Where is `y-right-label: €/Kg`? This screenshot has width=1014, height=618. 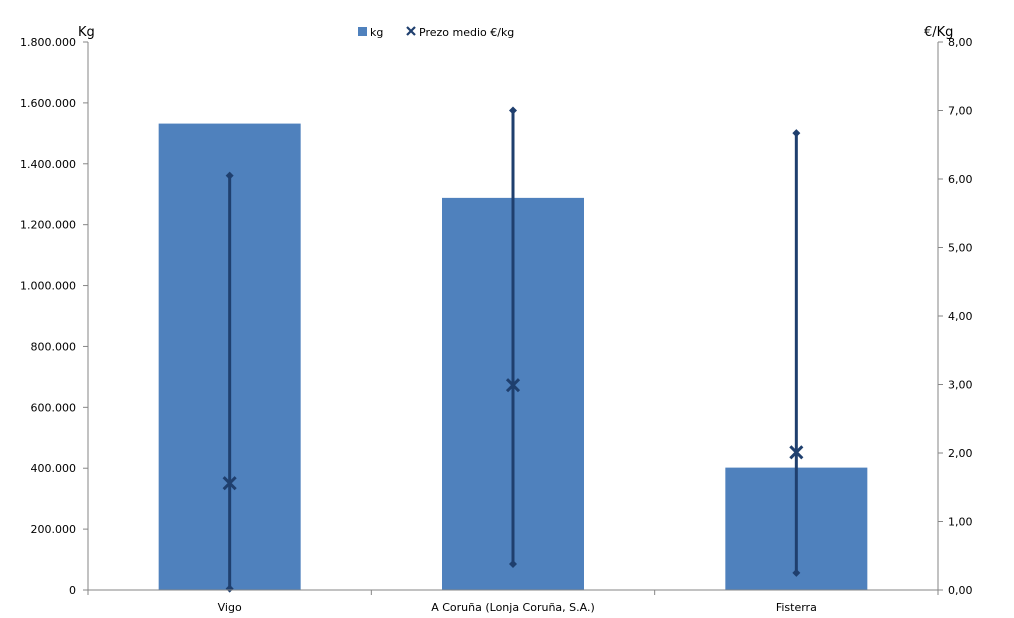 y-right-label: €/Kg is located at coordinates (938, 32).